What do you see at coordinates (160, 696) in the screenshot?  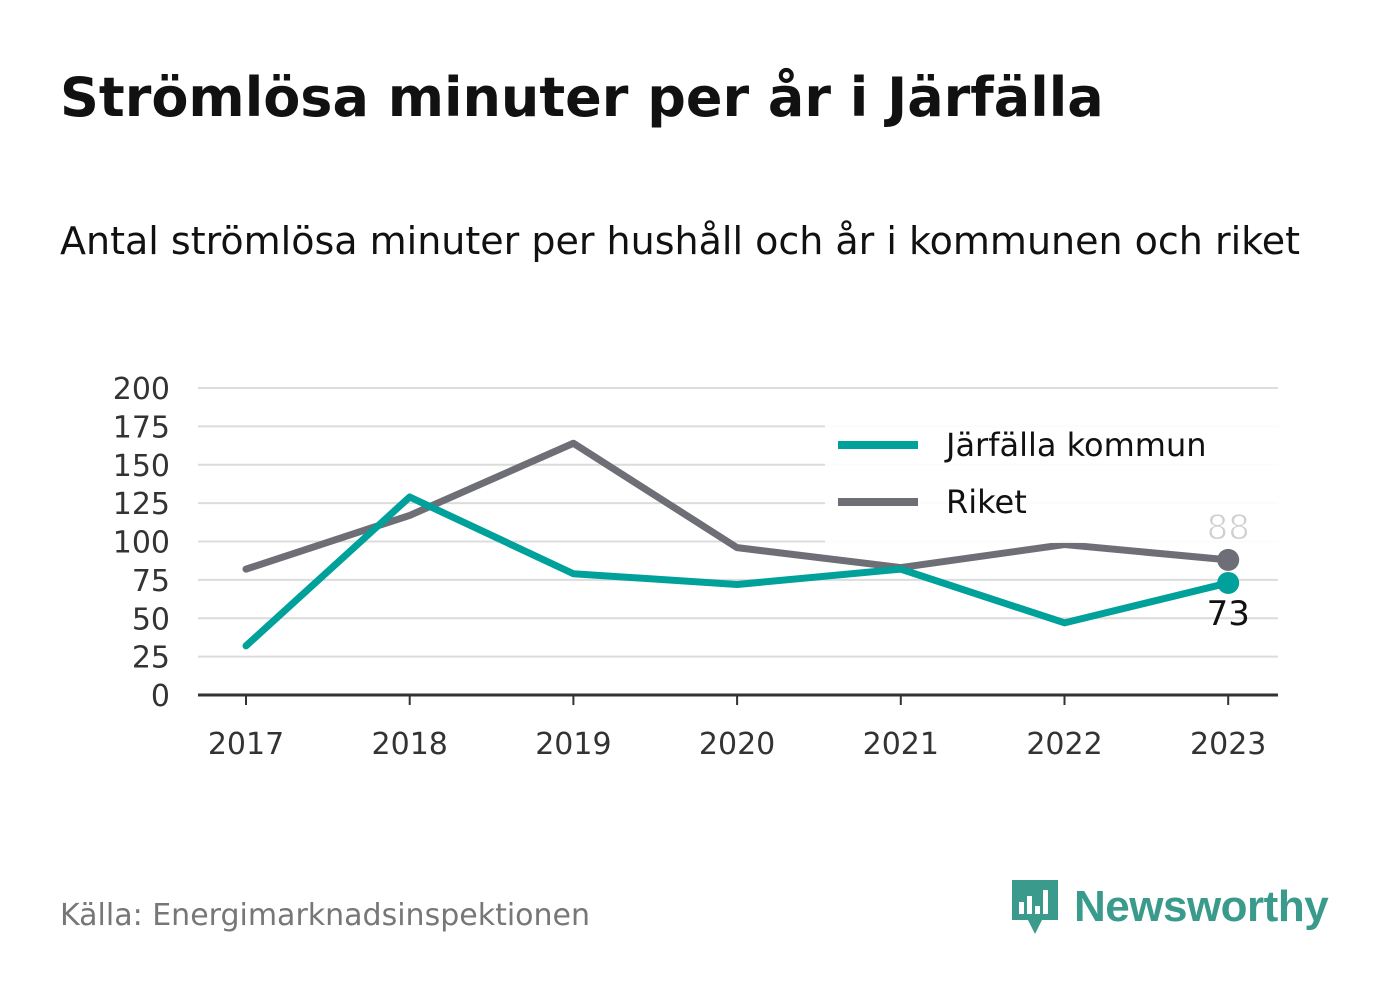 I see `y-tick-label: 0` at bounding box center [160, 696].